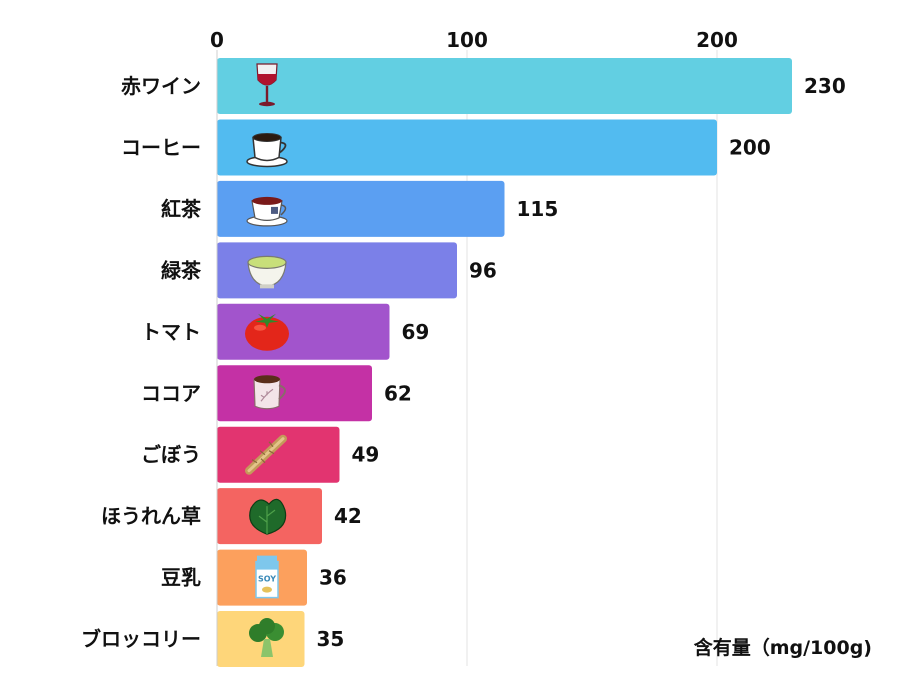 The image size is (921, 691). I want to click on x-tick-label: 200, so click(717, 40).